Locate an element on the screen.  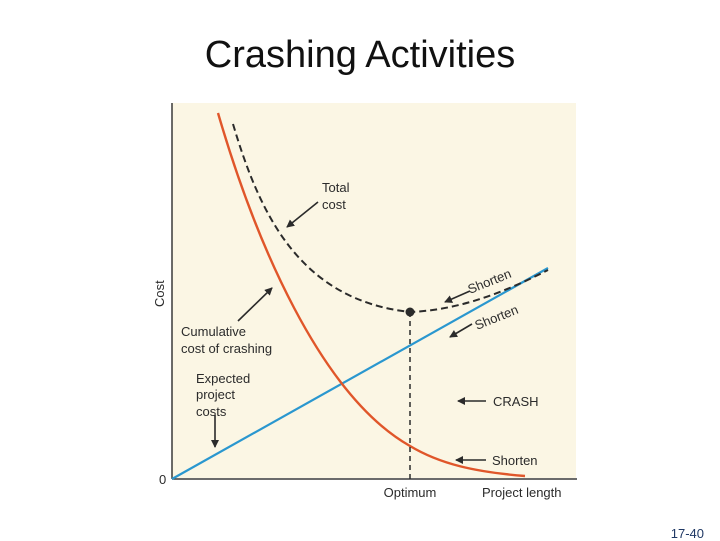
optimum-point is located at coordinates (410, 312).